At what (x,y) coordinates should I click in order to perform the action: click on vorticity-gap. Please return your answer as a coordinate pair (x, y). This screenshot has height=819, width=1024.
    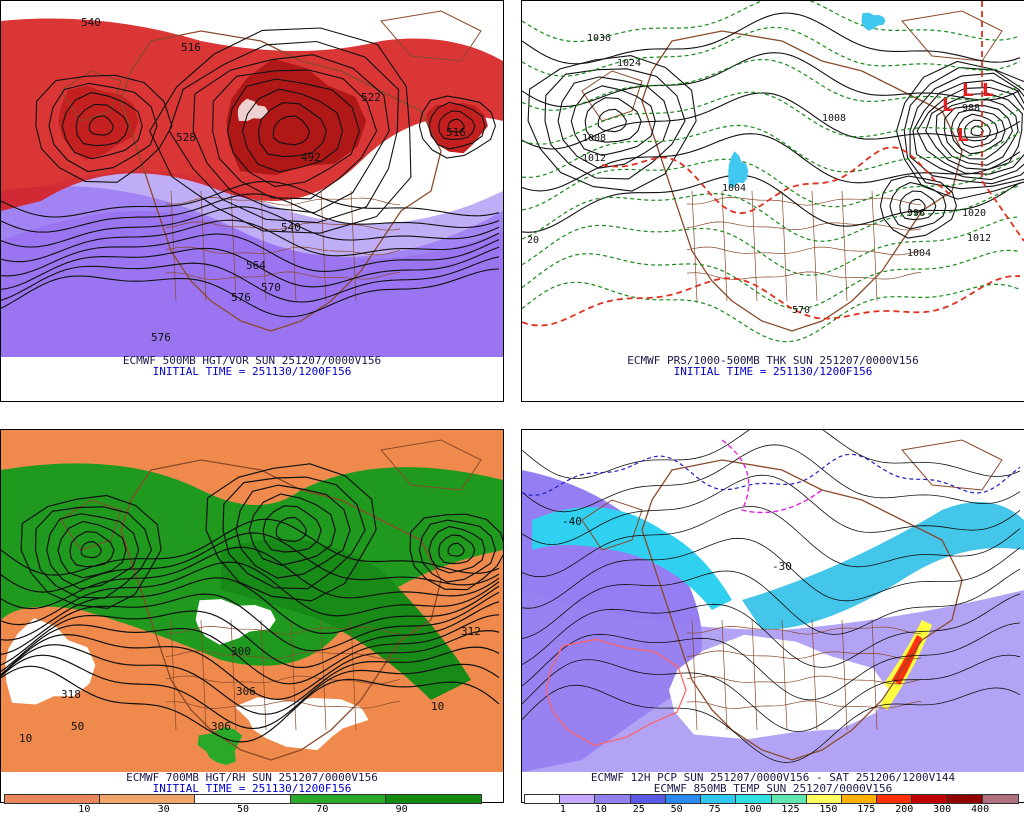
    Looking at the image, I should click on (252, 109).